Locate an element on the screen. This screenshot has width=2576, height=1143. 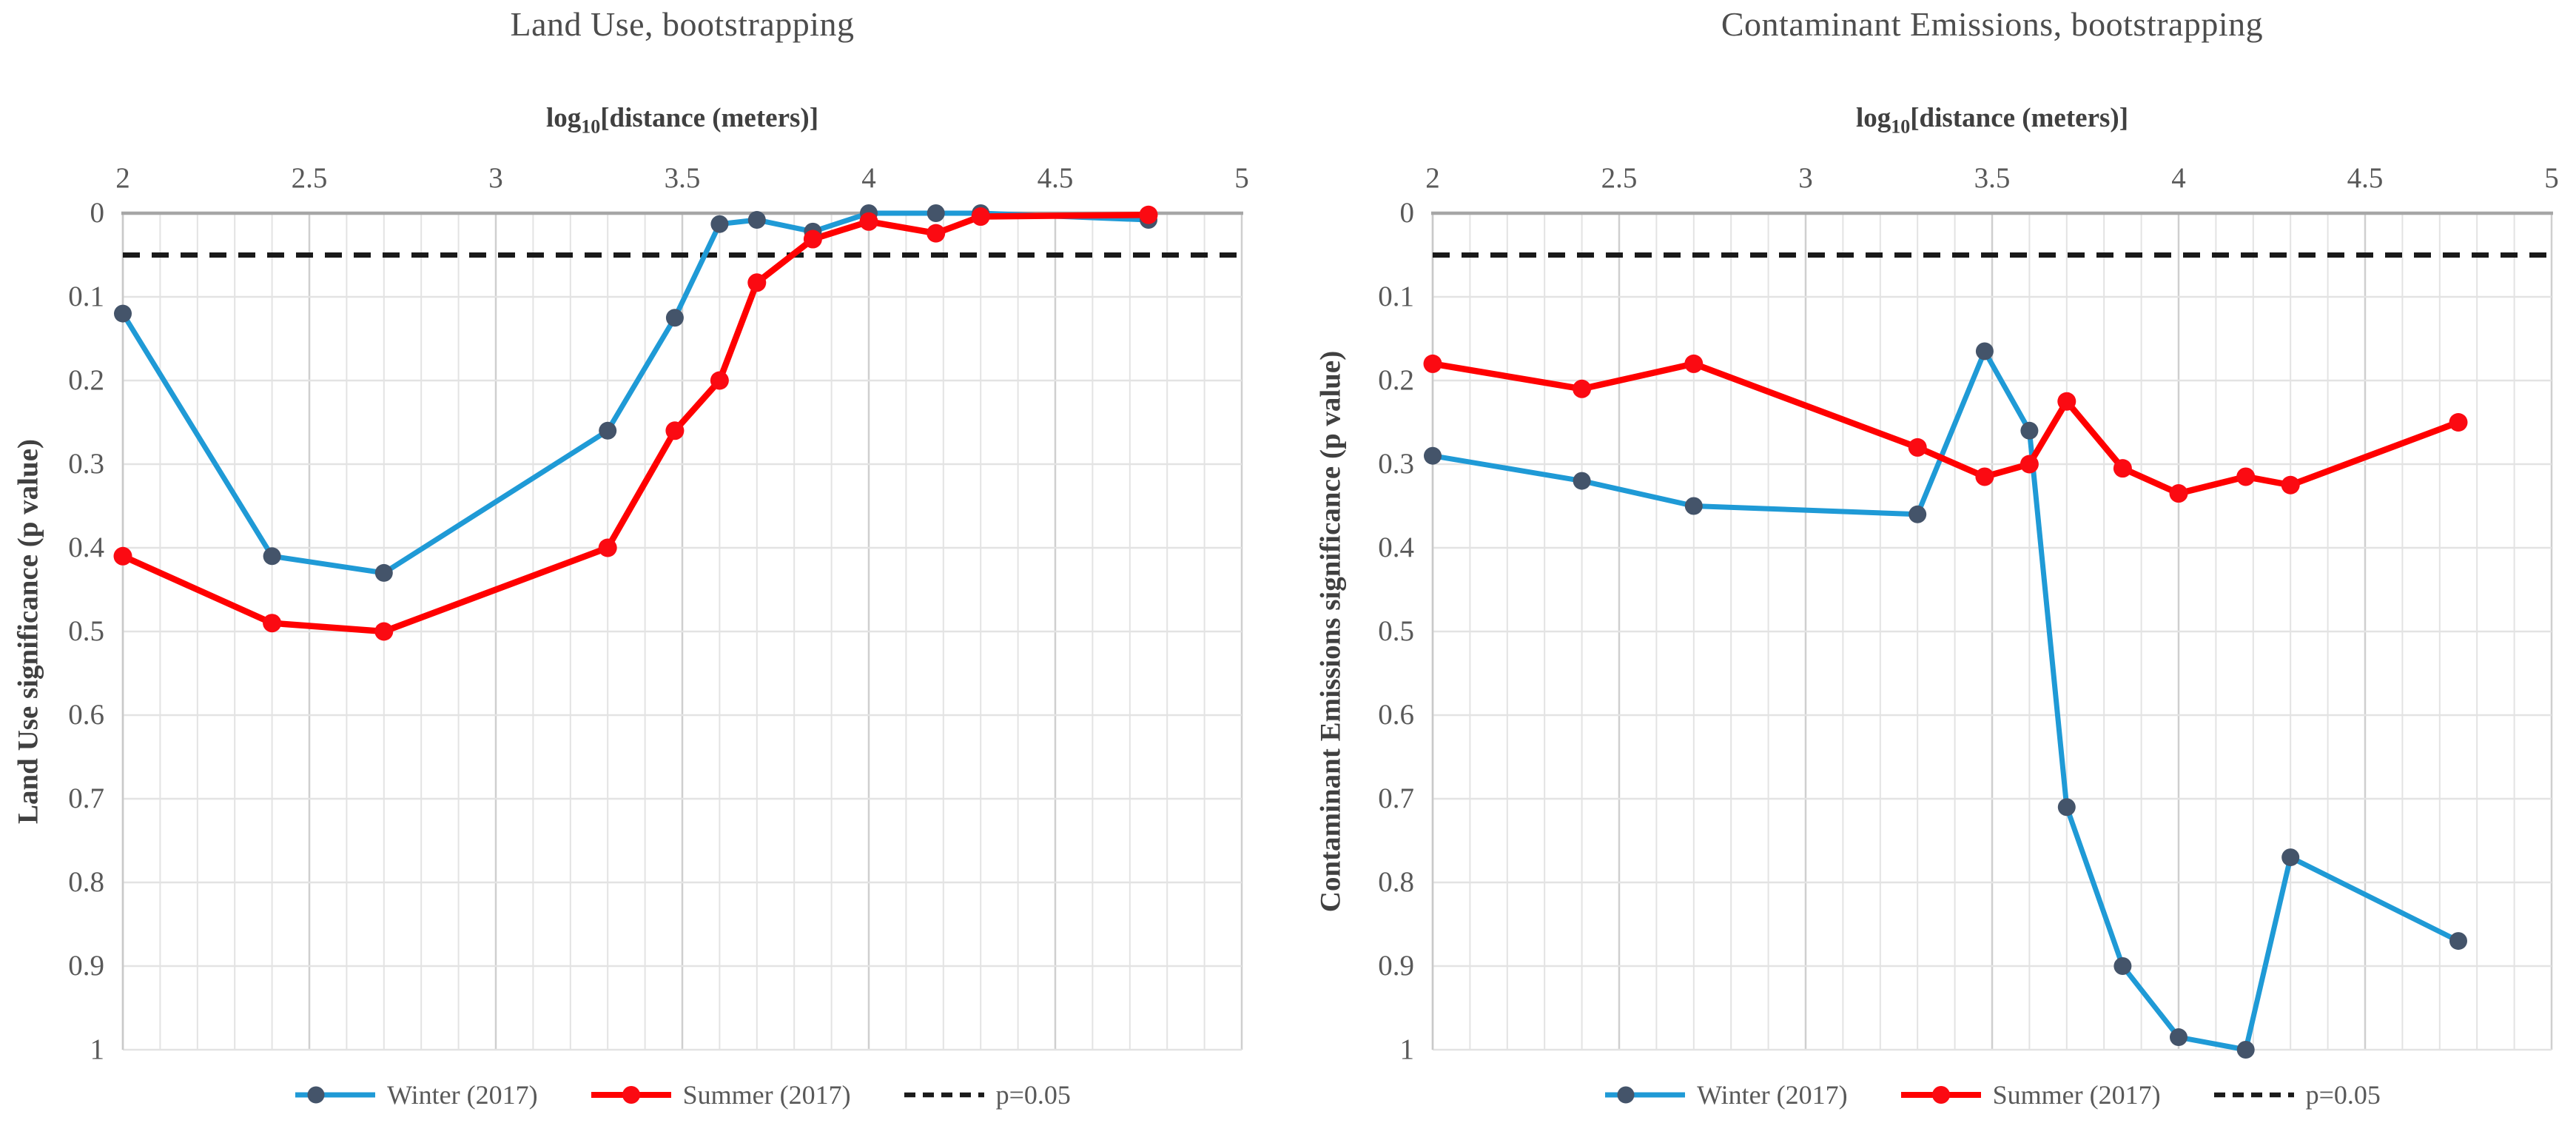
winter-2017-line is located at coordinates (635, 393).